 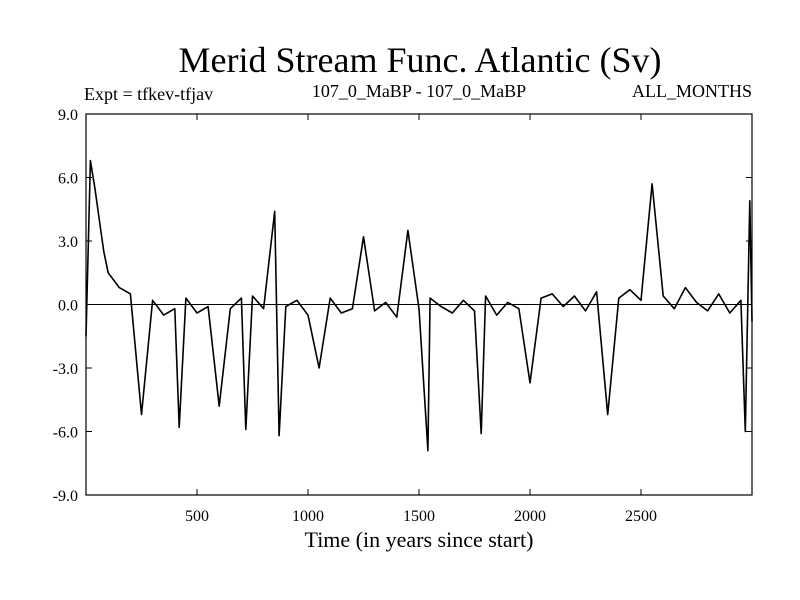 What do you see at coordinates (420, 60) in the screenshot?
I see `chart-title: Merid Stream Func. Atlantic (Sv)` at bounding box center [420, 60].